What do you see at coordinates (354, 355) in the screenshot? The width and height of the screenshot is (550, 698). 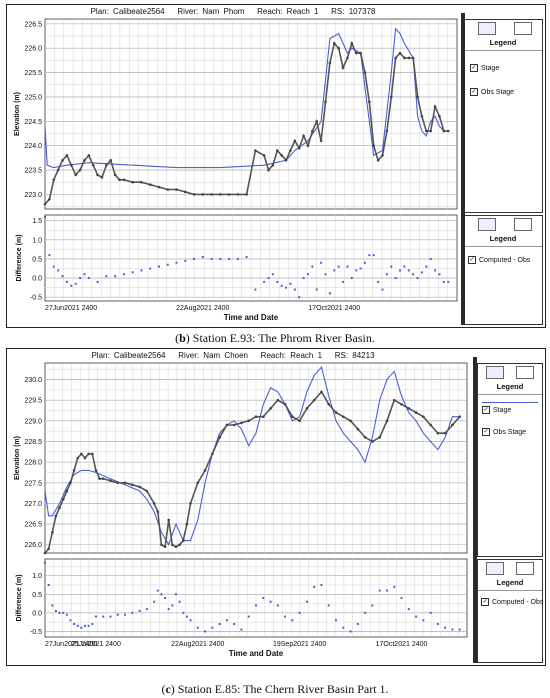 I see `rs-label: RS: 84213` at bounding box center [354, 355].